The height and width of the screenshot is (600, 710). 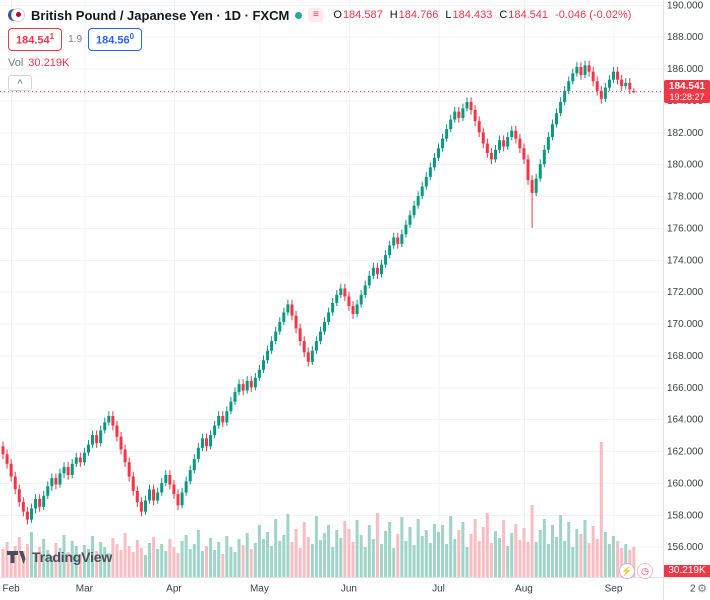 I want to click on time-tick-label: Feb, so click(x=12, y=589).